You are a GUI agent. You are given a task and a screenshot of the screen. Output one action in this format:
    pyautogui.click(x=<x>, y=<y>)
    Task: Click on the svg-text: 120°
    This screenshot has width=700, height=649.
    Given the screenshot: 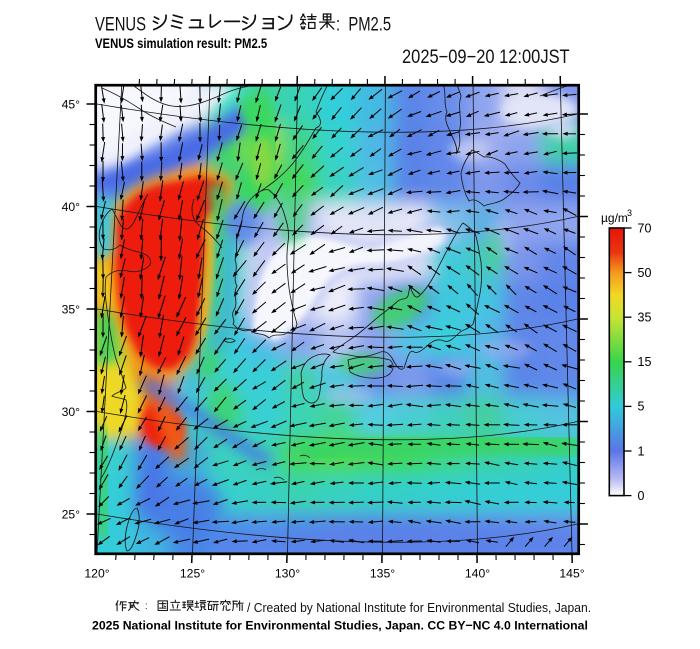 What is the action you would take?
    pyautogui.click(x=96, y=574)
    